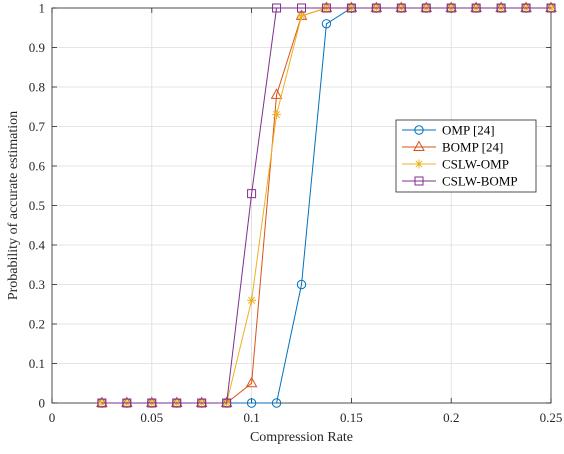 This screenshot has height=454, width=564. What do you see at coordinates (13, 205) in the screenshot?
I see `y-axis-label: Probability of accurate estimation` at bounding box center [13, 205].